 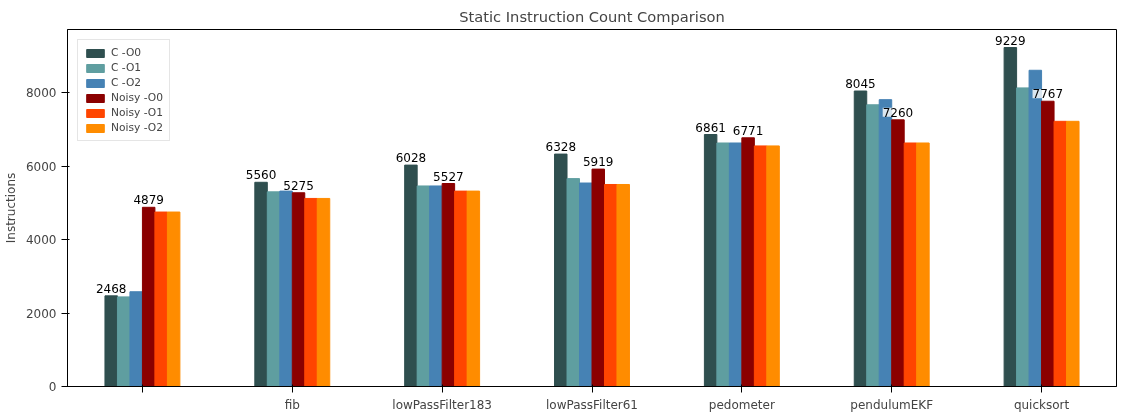 What do you see at coordinates (298, 185) in the screenshot?
I see `data-label: 5275` at bounding box center [298, 185].